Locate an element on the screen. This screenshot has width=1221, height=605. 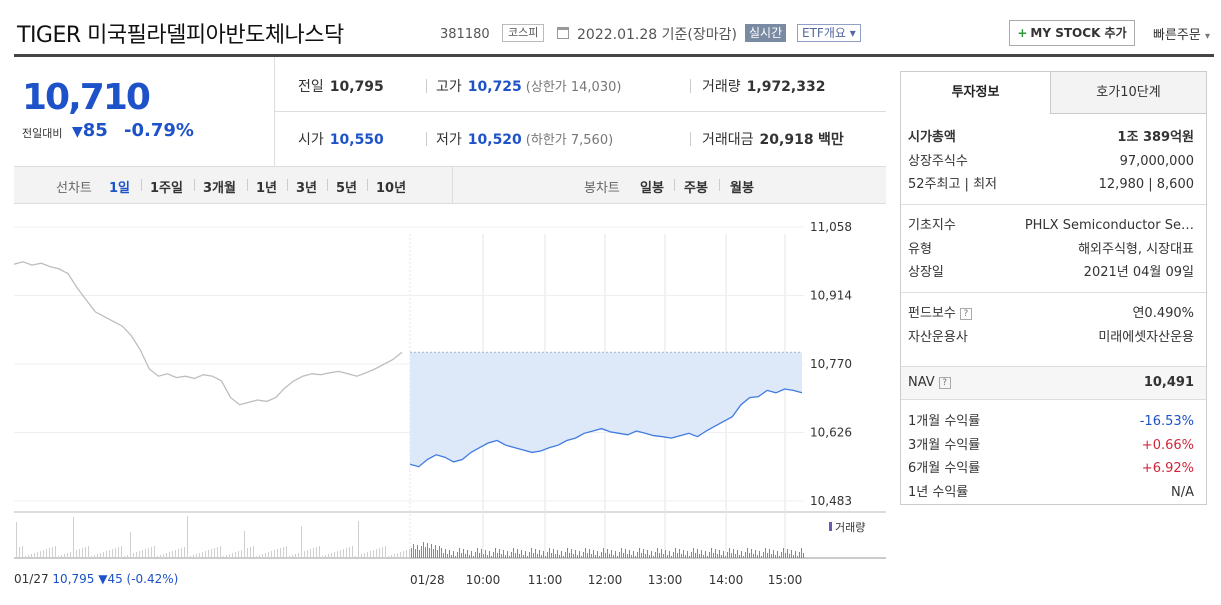
lower-limit: (하한가 7,560) is located at coordinates (569, 140).